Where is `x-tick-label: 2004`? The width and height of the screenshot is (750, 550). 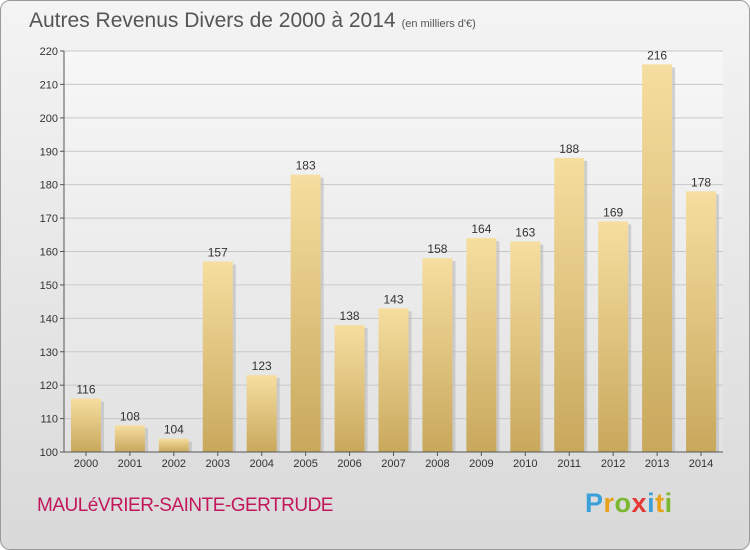 x-tick-label: 2004 is located at coordinates (261, 464).